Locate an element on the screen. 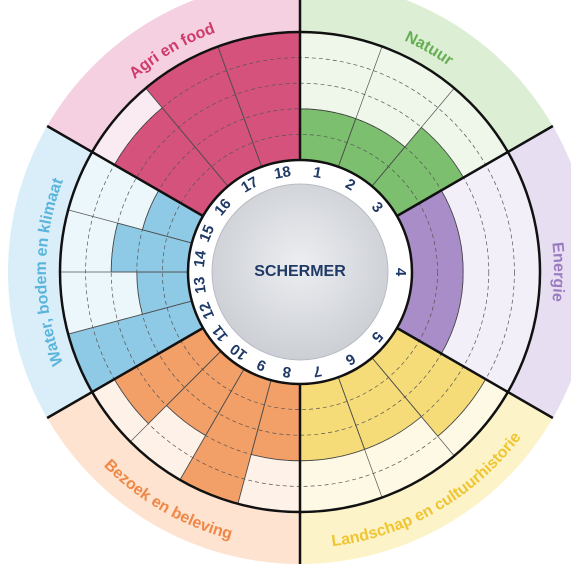 The width and height of the screenshot is (571, 577). segment-number: 4 is located at coordinates (400, 272).